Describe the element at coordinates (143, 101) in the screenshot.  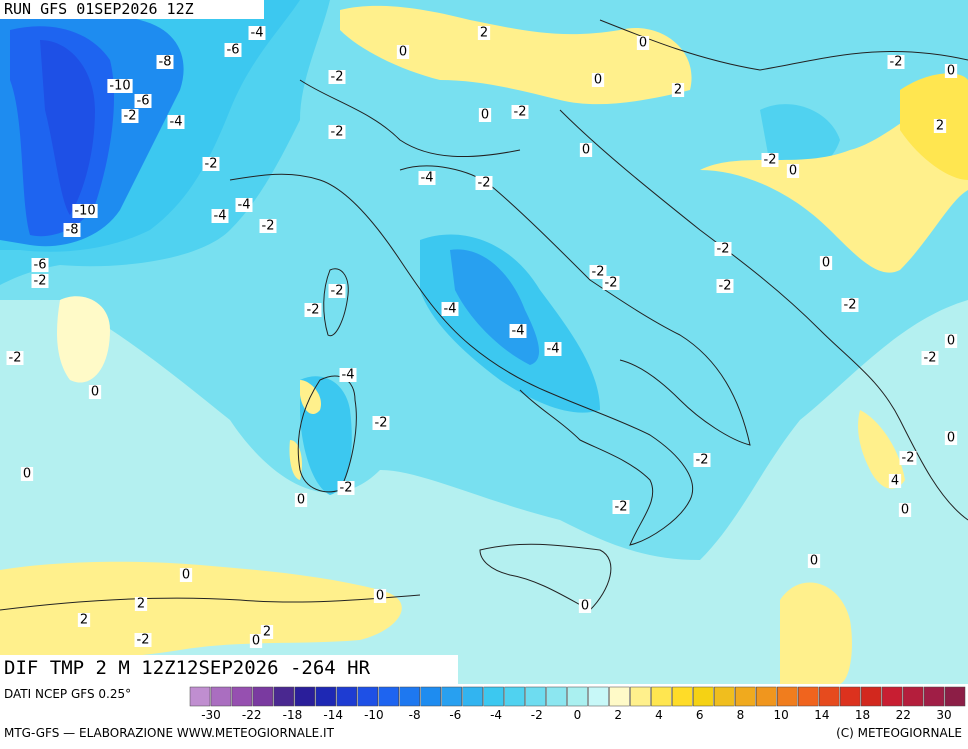
I see `contour-label: -6` at that location.